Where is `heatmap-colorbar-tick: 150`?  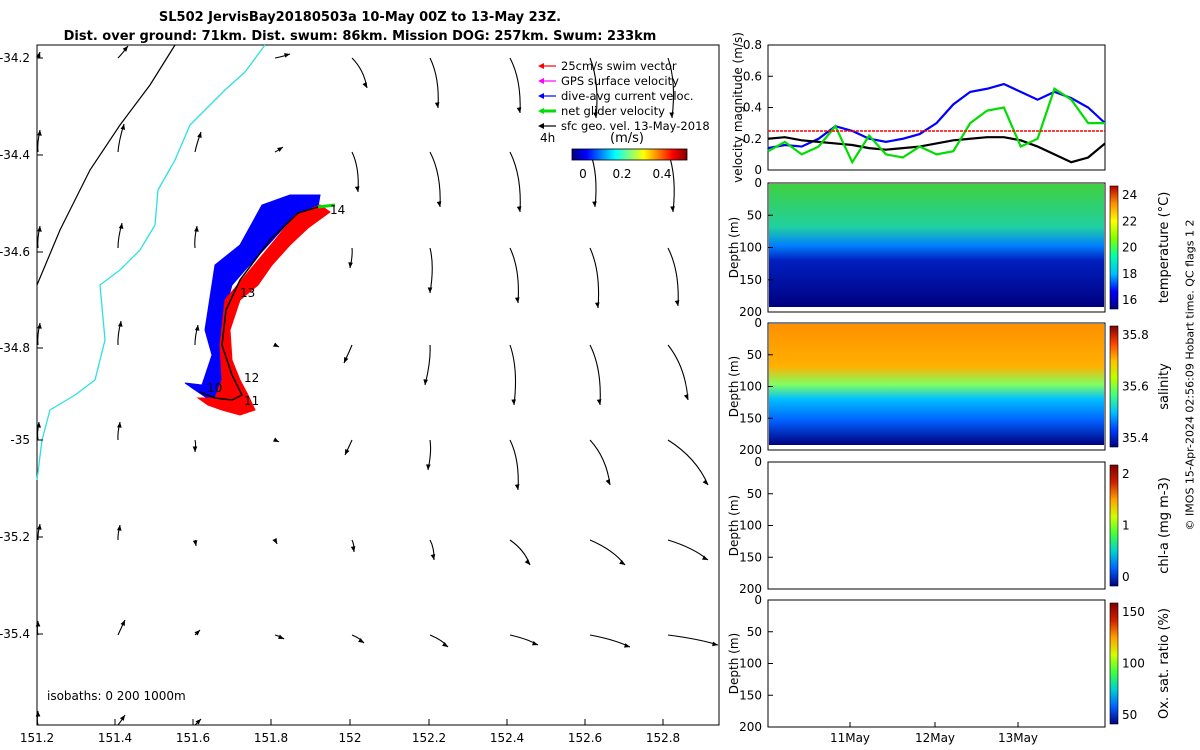
heatmap-colorbar-tick: 150 is located at coordinates (1133, 612).